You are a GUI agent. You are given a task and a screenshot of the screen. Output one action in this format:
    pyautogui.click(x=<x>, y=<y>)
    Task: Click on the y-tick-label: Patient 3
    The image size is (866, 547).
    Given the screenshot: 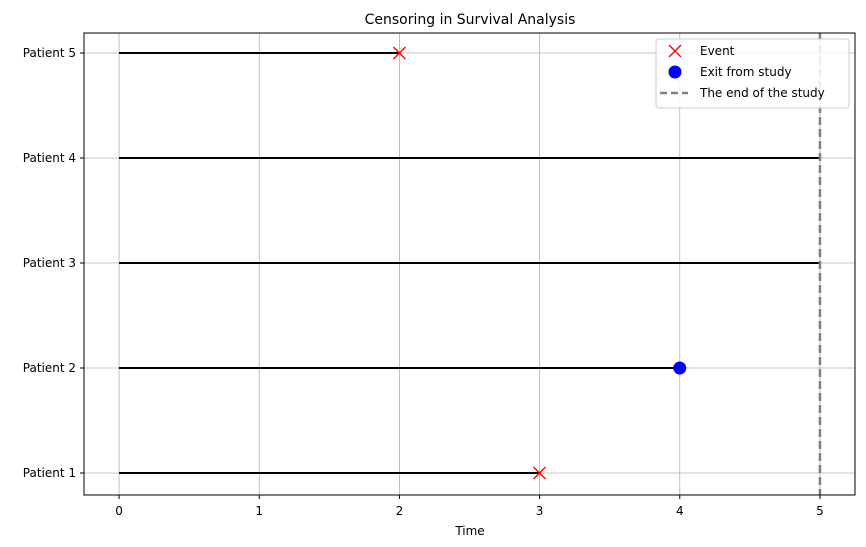 What is the action you would take?
    pyautogui.click(x=49, y=263)
    